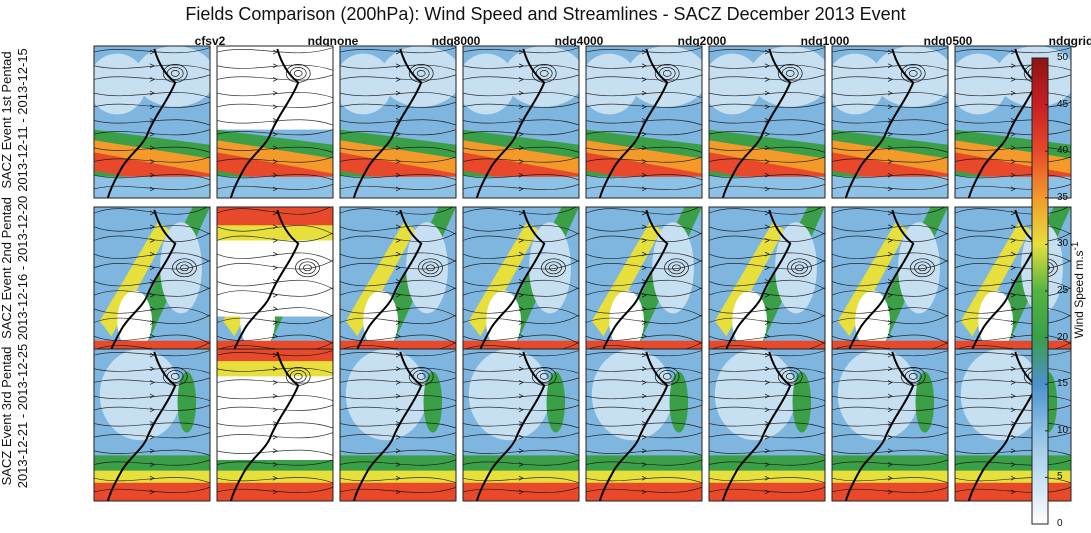 This screenshot has height=533, width=1091. Describe the element at coordinates (1063, 337) in the screenshot. I see `colorbar-tick-label: 20` at that location.